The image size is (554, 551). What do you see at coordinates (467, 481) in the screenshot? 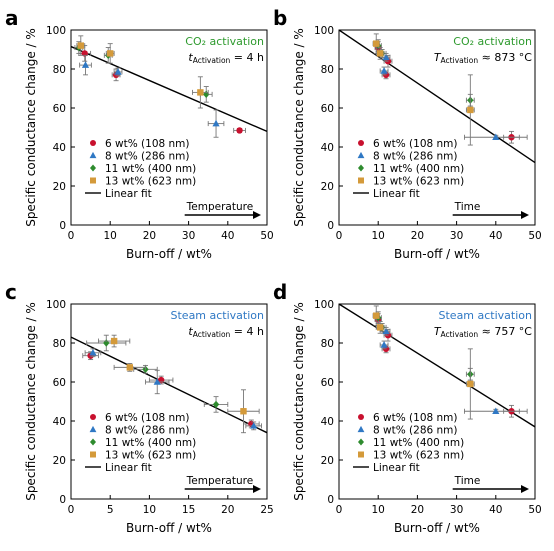
I see `direction-arrow-label: Time` at bounding box center [467, 481].